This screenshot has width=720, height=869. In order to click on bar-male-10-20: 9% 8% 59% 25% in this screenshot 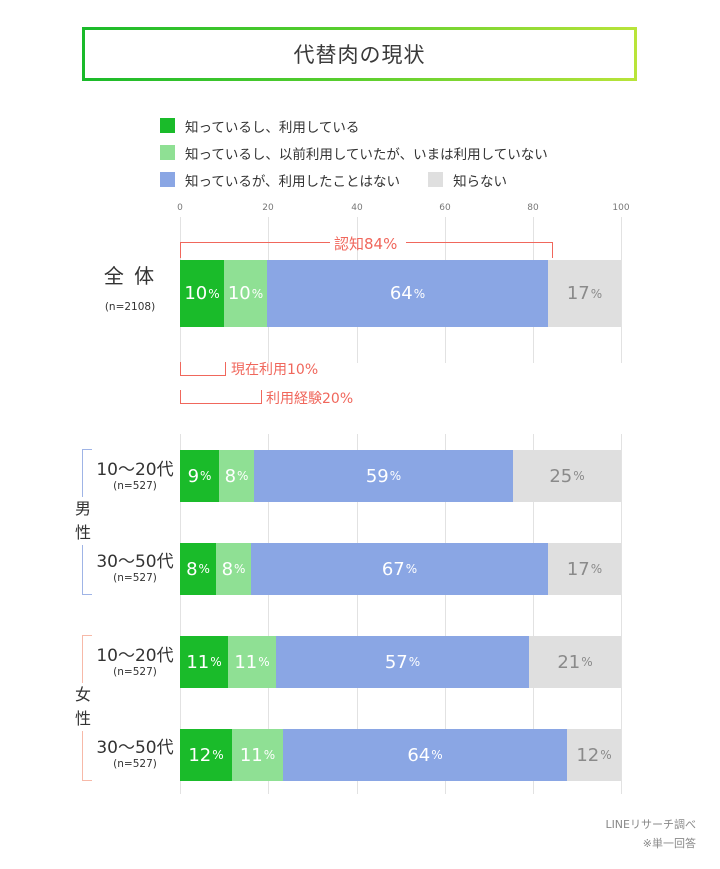, I will do `click(400, 476)`.